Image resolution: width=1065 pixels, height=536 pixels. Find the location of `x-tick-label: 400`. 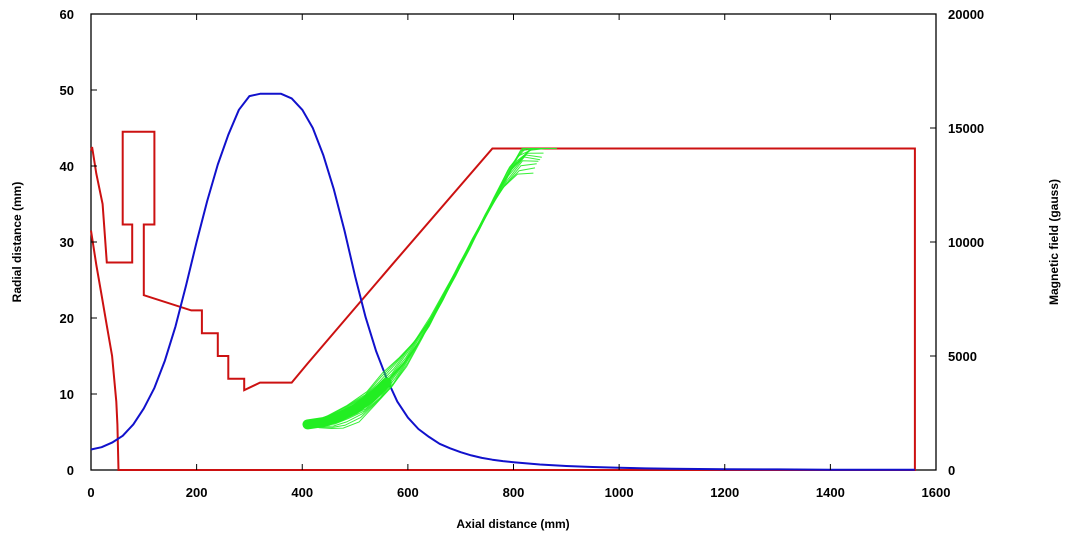

x-tick-label: 400 is located at coordinates (302, 492).